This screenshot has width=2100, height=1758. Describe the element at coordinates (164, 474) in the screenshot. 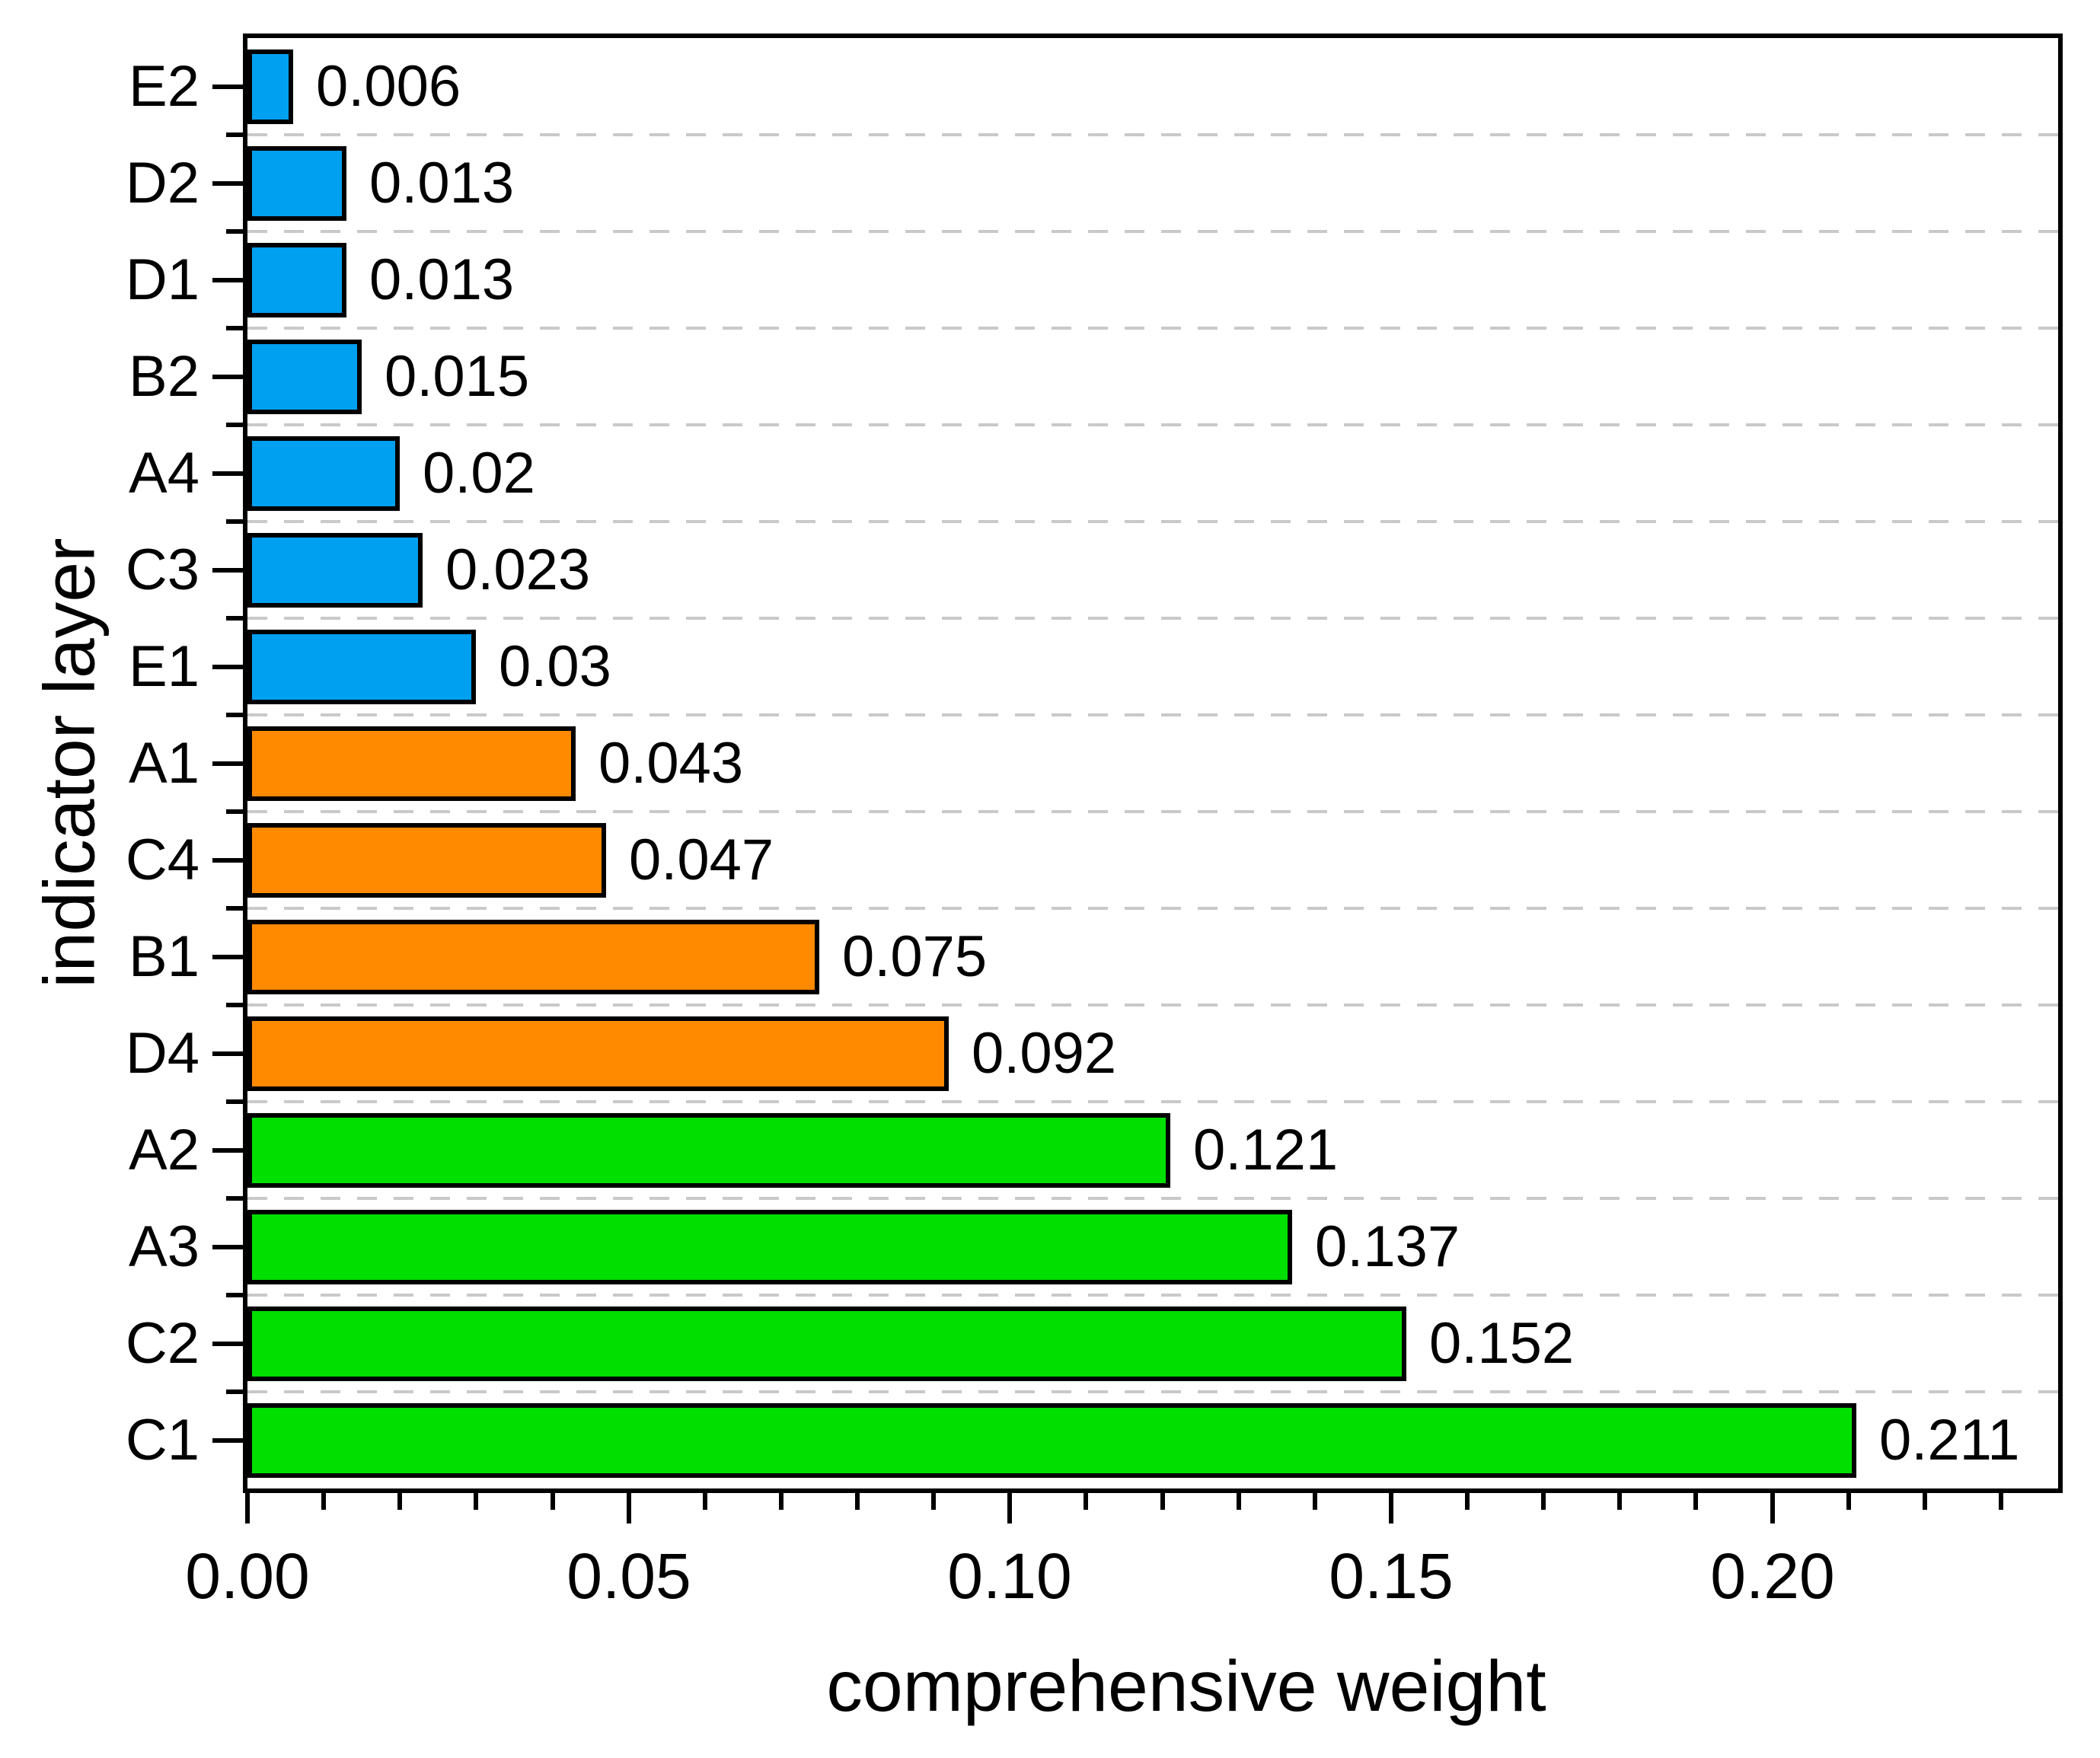

I see `y-category-label-A4: A4` at that location.